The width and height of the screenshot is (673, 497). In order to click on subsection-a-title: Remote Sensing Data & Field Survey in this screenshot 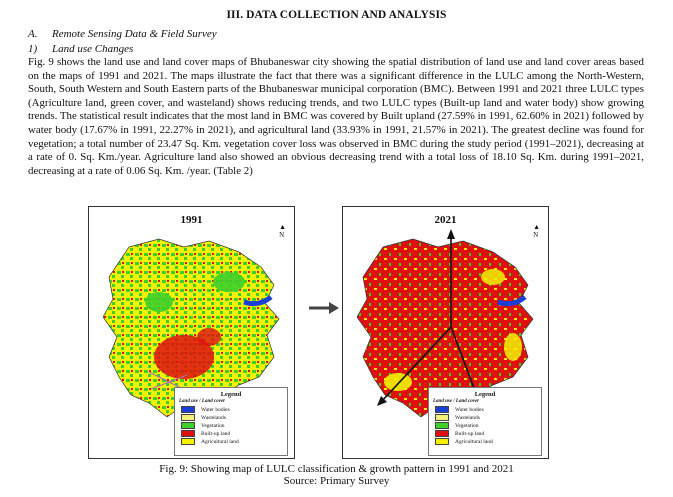, I will do `click(134, 34)`.